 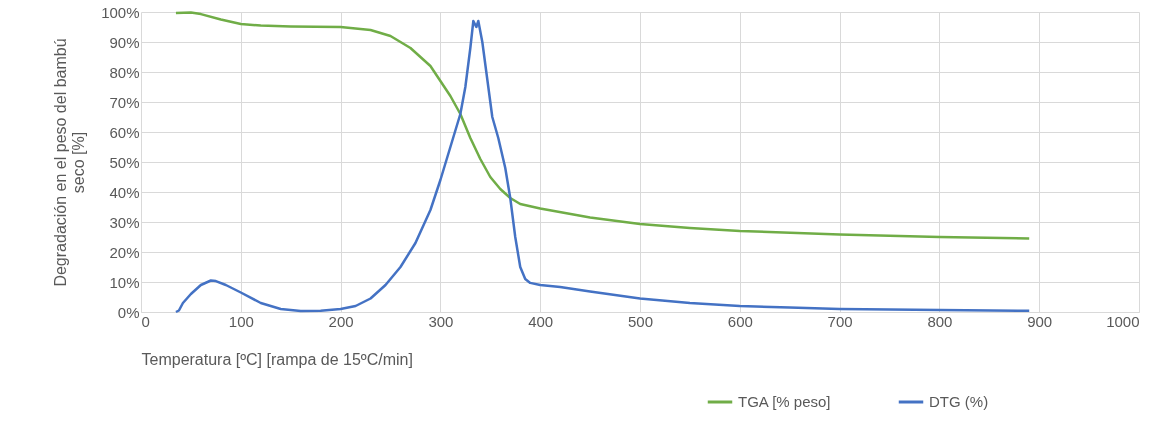 I want to click on y-tick-label: 80%, so click(x=124, y=72).